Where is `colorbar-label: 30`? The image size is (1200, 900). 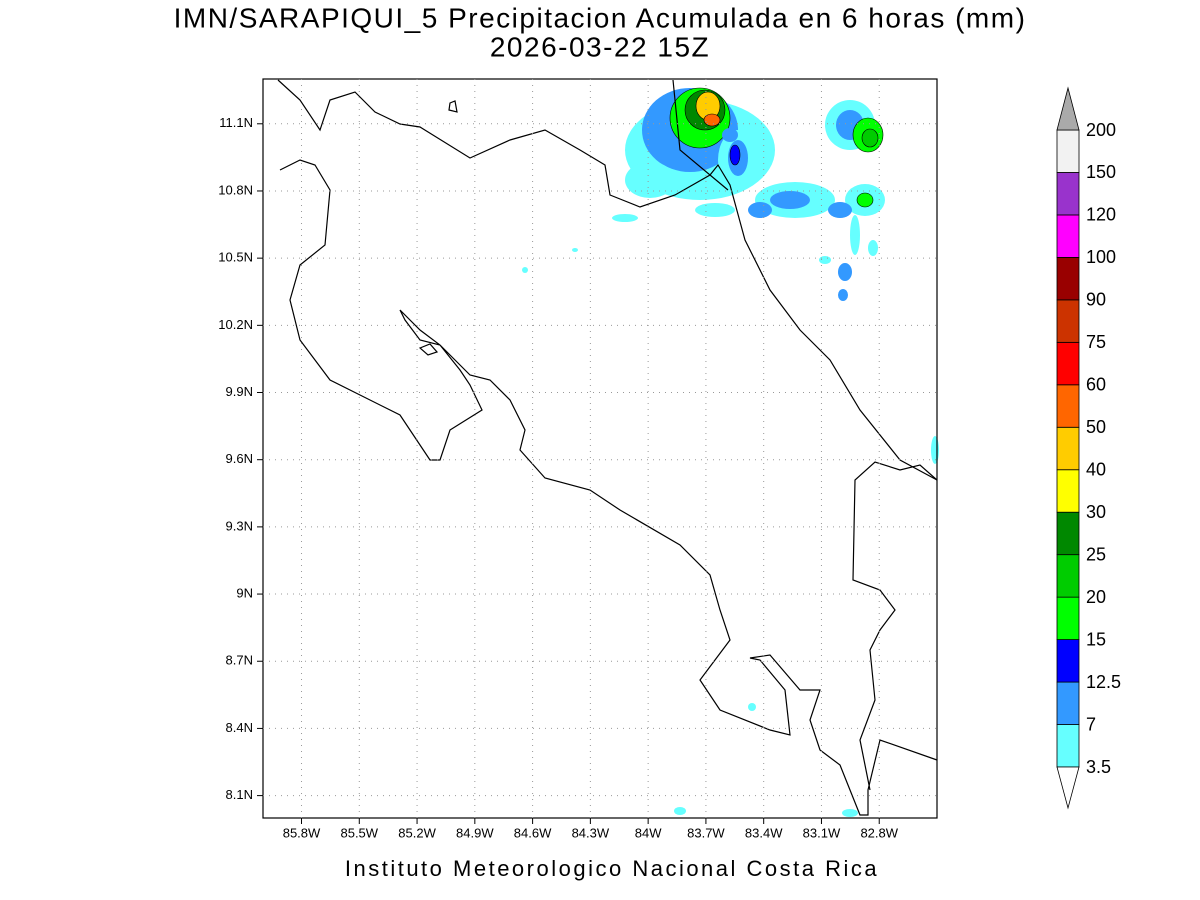
colorbar-label: 30 is located at coordinates (1096, 512).